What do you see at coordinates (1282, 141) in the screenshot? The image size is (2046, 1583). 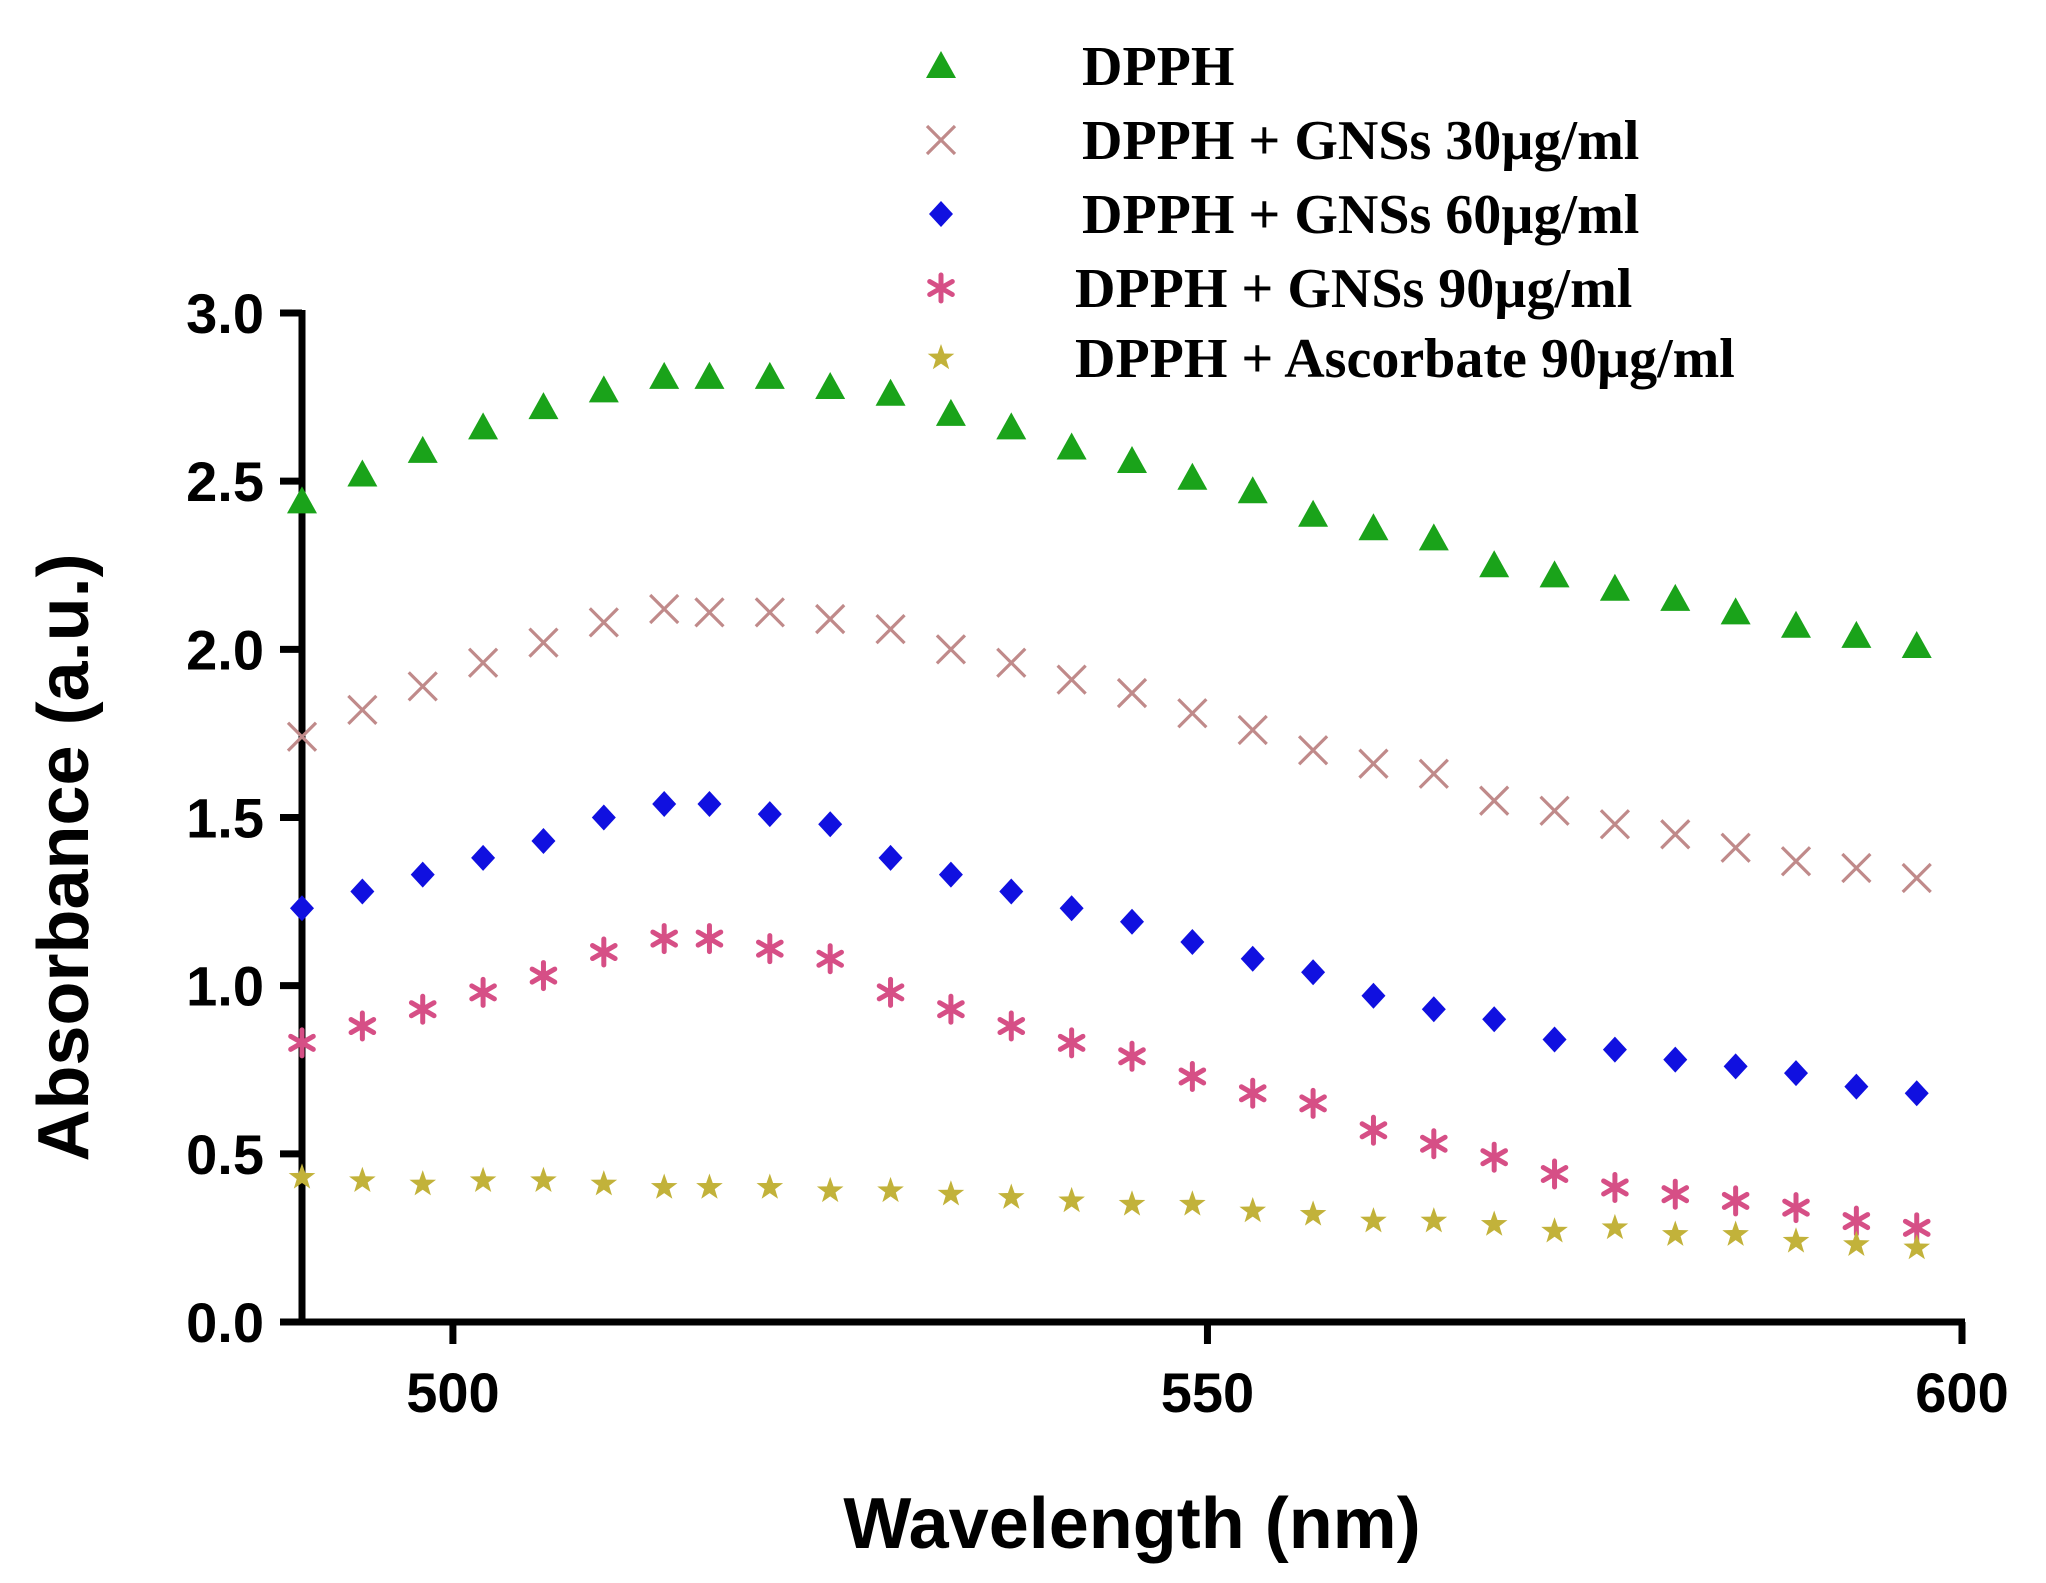 I see `legend-item-dpph-gnss-30ug-ml: DPPH + GNSs 30µg/ml` at bounding box center [1282, 141].